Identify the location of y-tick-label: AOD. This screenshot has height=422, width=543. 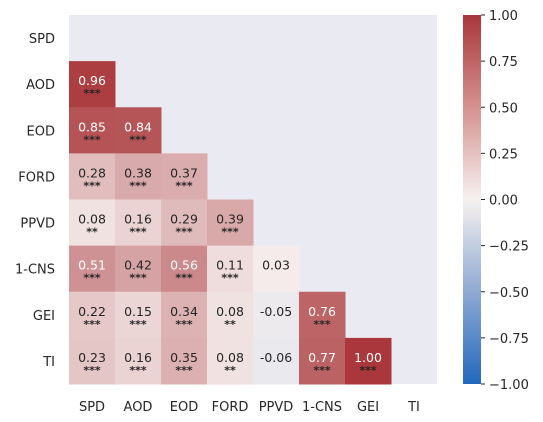
(40, 85).